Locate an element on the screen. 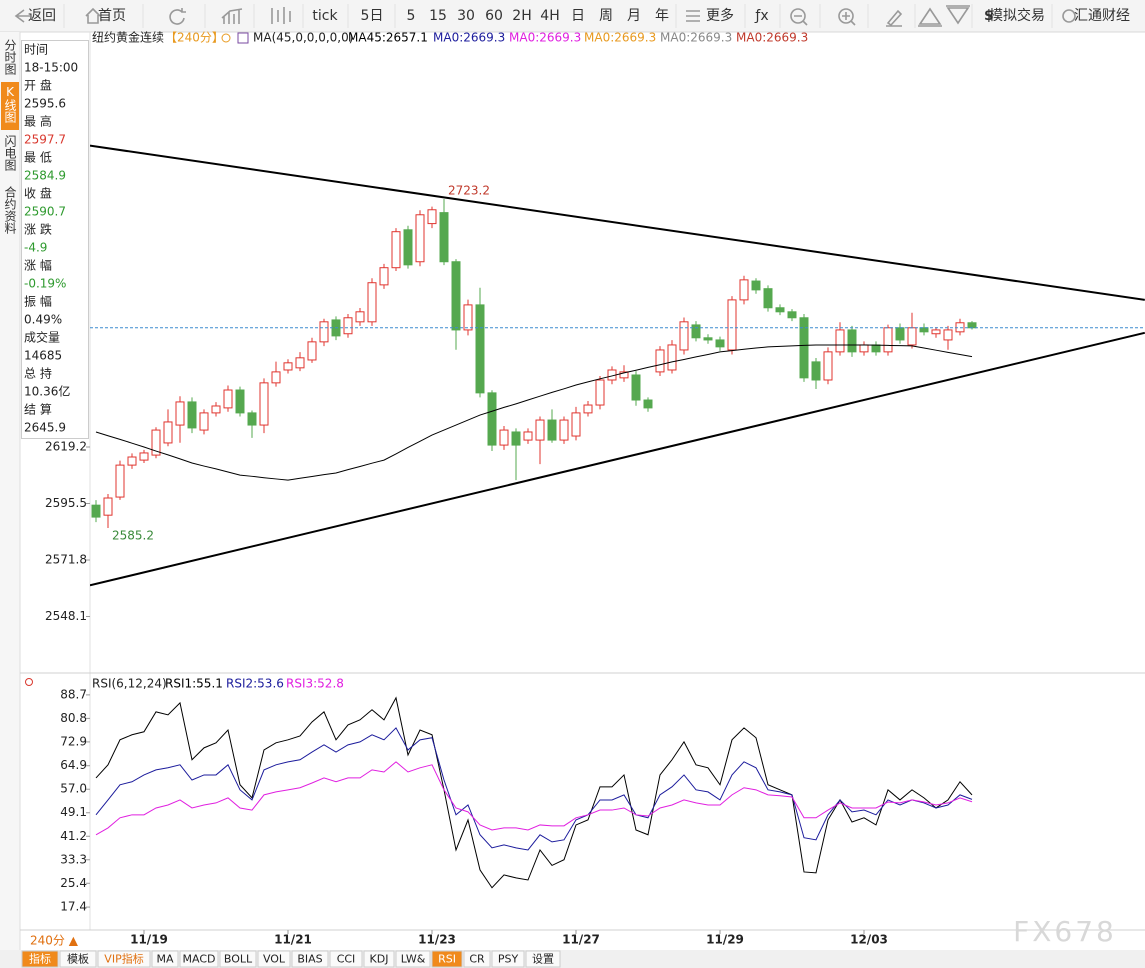 This screenshot has height=968, width=1145. toolbar-button: 月 is located at coordinates (634, 16).